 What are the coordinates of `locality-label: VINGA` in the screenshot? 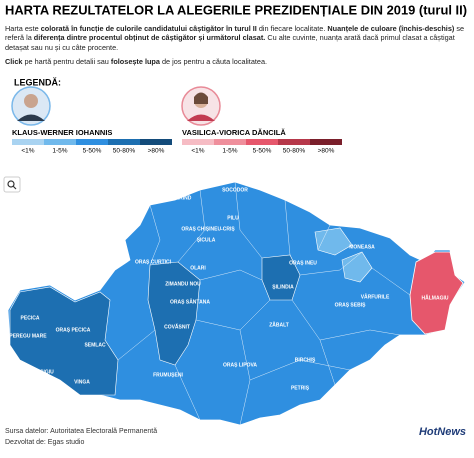 It's located at (82, 382).